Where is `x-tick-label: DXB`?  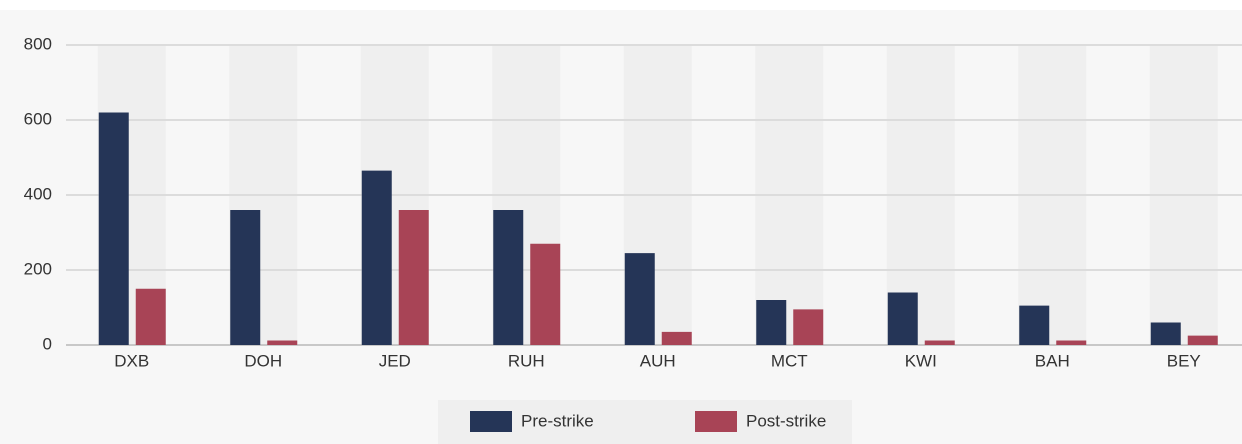
x-tick-label: DXB is located at coordinates (131, 360).